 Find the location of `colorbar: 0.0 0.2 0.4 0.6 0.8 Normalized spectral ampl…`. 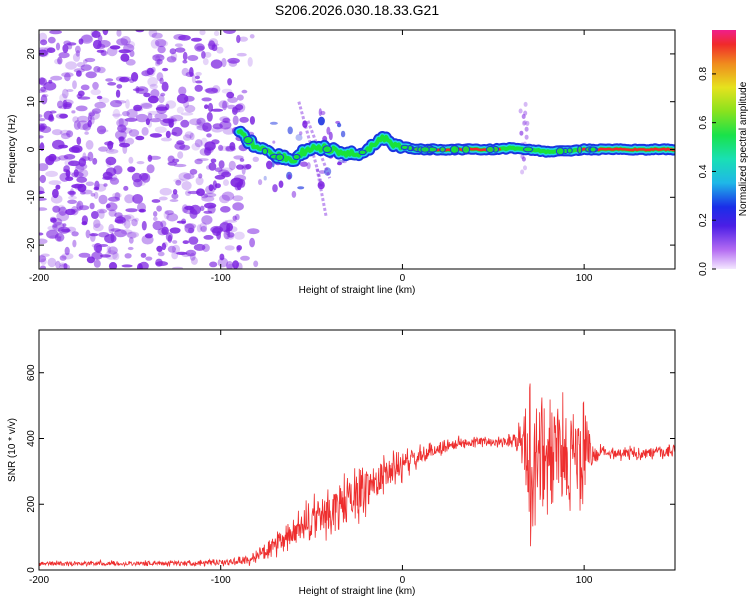

colorbar: 0.0 0.2 0.4 0.6 0.8 Normalized spectral ampl… is located at coordinates (723, 153).